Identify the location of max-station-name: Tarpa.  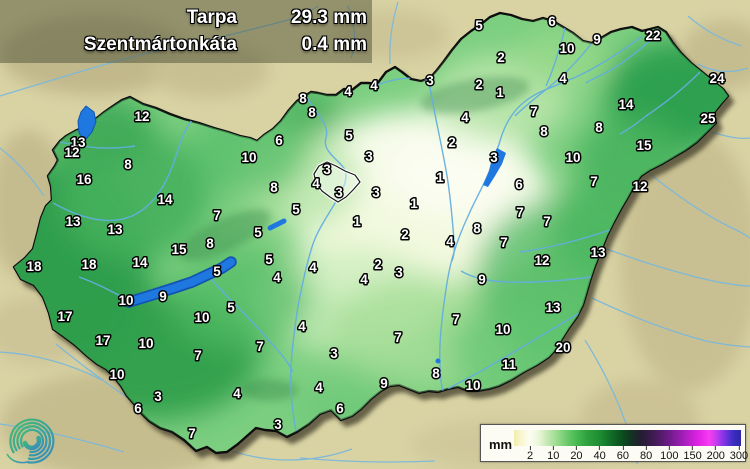
(211, 17).